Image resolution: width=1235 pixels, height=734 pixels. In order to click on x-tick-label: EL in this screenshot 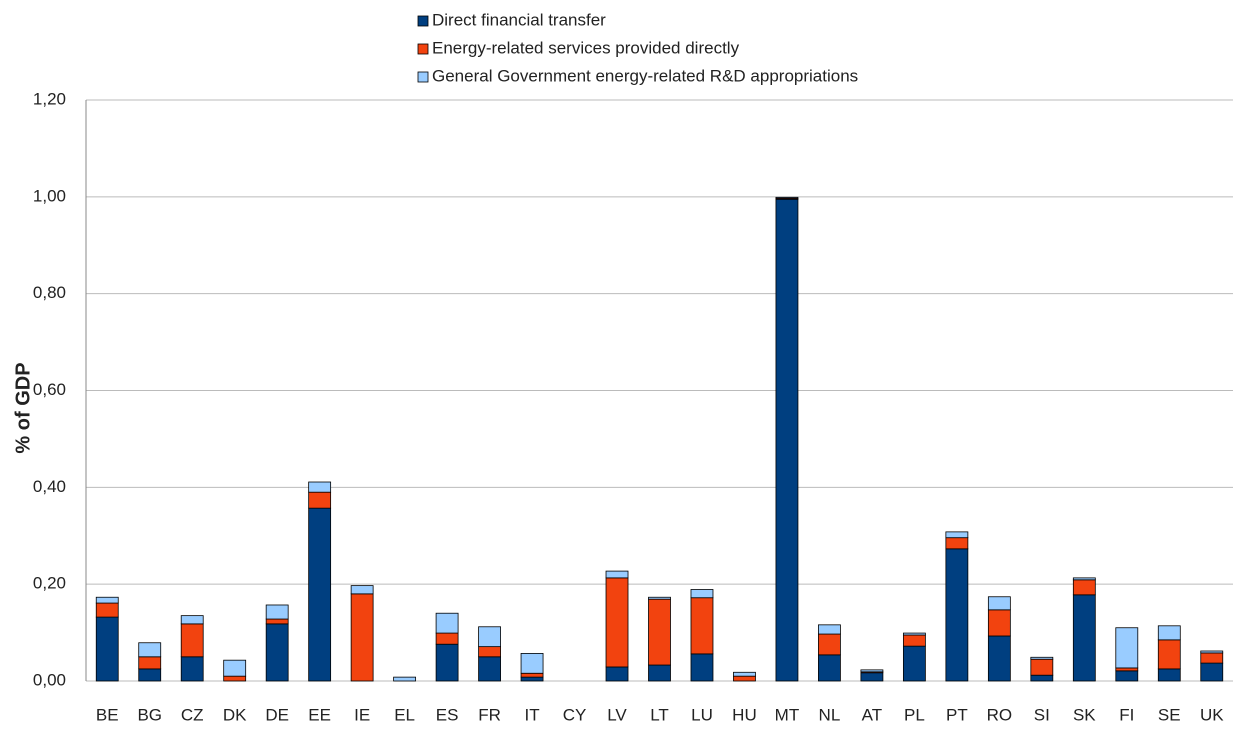, I will do `click(404, 714)`.